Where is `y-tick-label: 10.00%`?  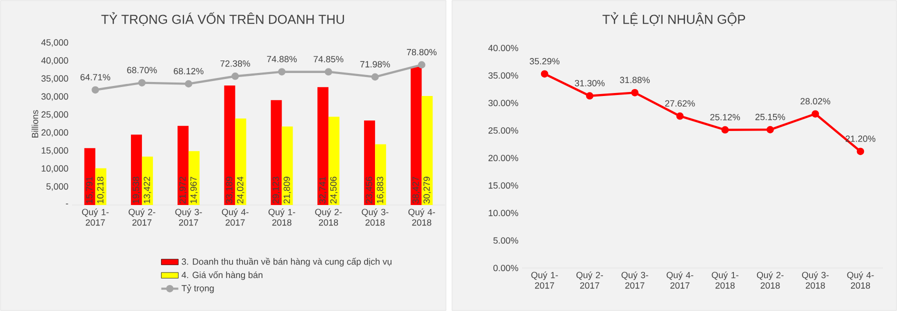
y-tick-label: 10.00% is located at coordinates (503, 213).